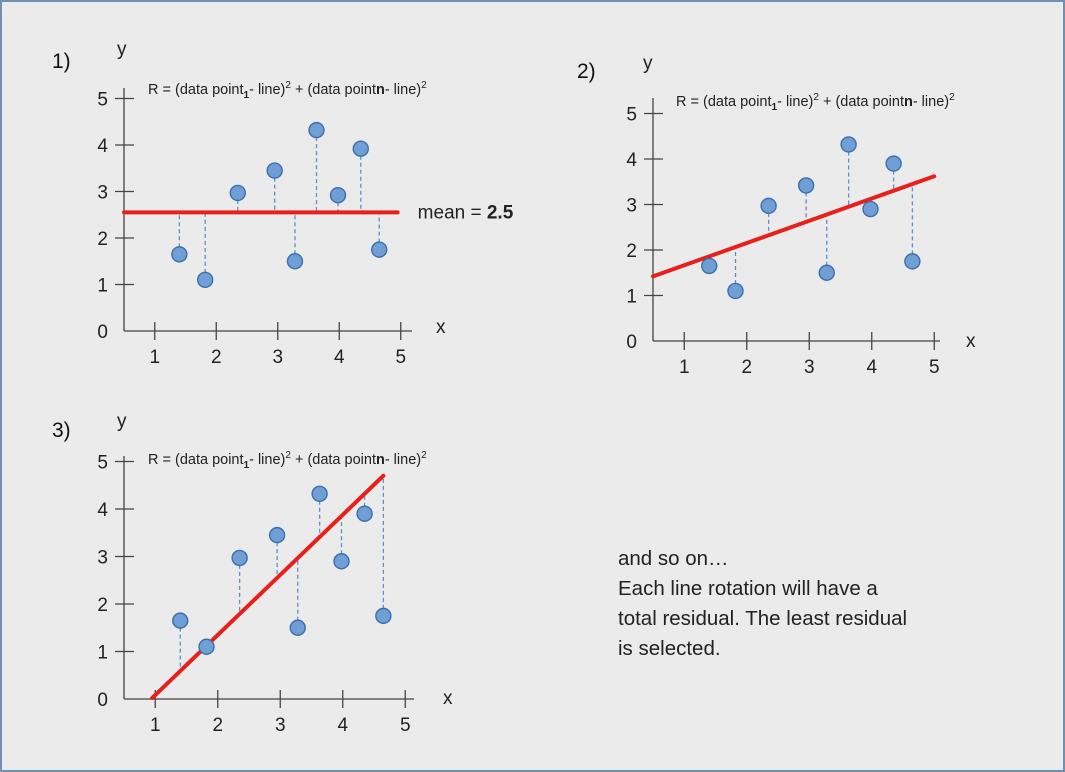 The image size is (1065, 772). I want to click on panel-label: 1), so click(61, 61).